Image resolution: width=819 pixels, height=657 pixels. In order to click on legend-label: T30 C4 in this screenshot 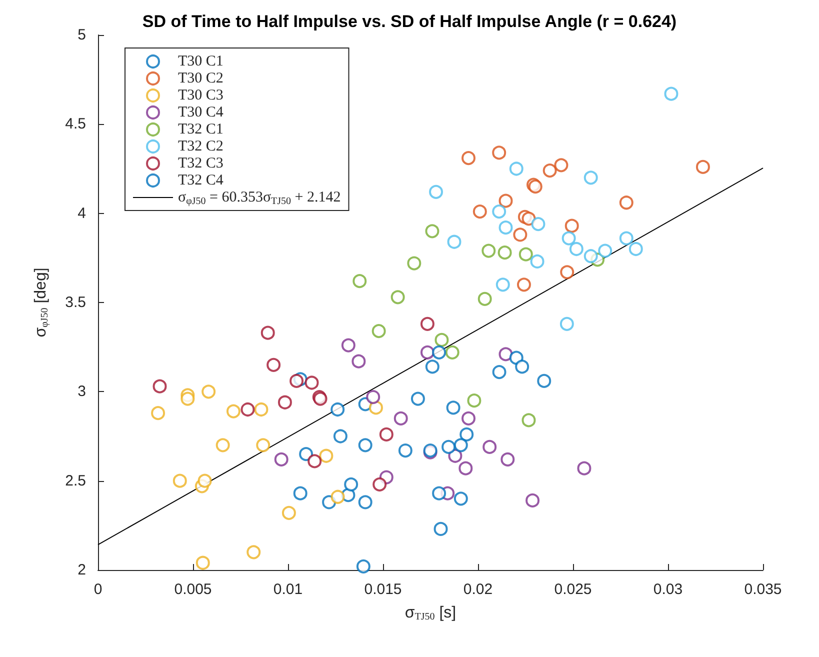, I will do `click(201, 112)`.